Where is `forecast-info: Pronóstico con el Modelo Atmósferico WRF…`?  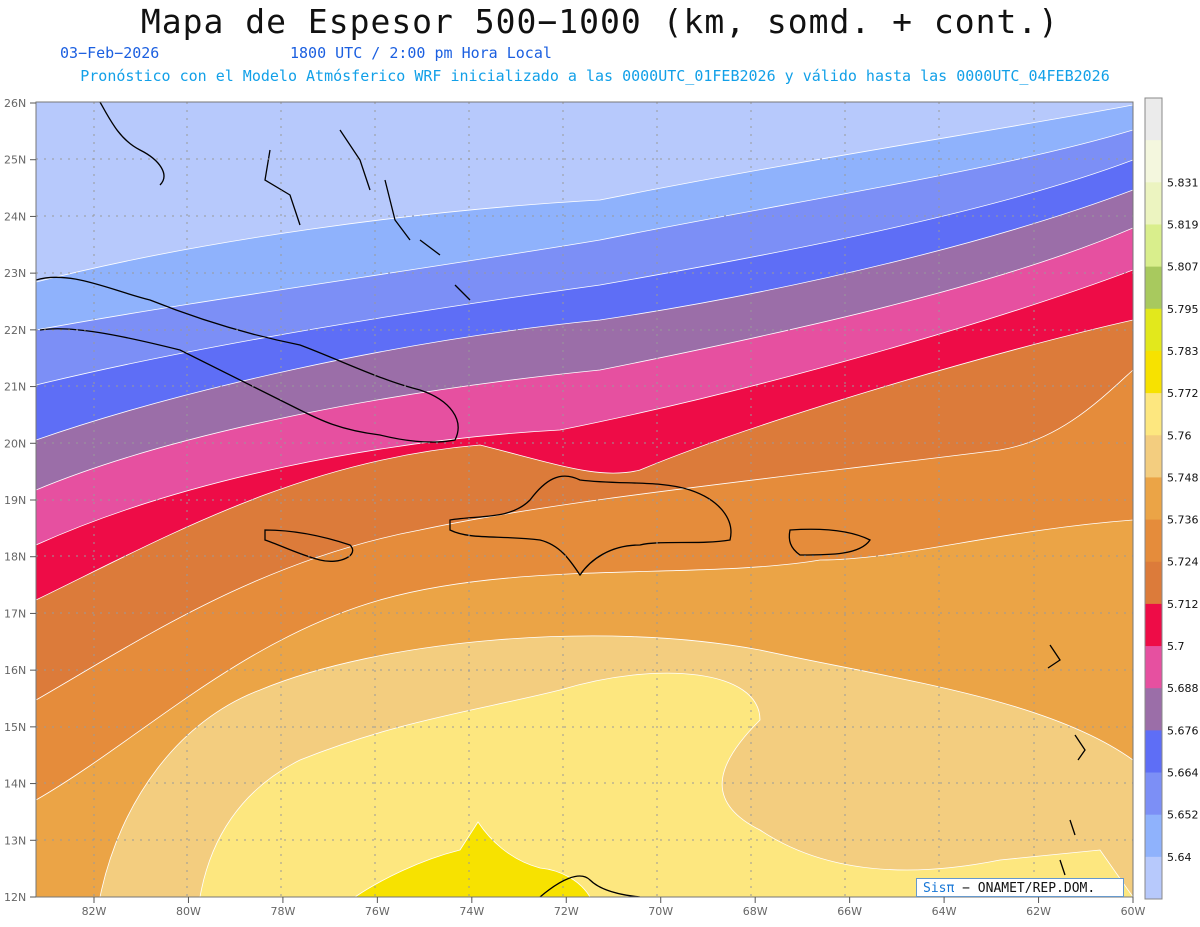
forecast-info: Pronóstico con el Modelo Atmósferico WRF… is located at coordinates (595, 76).